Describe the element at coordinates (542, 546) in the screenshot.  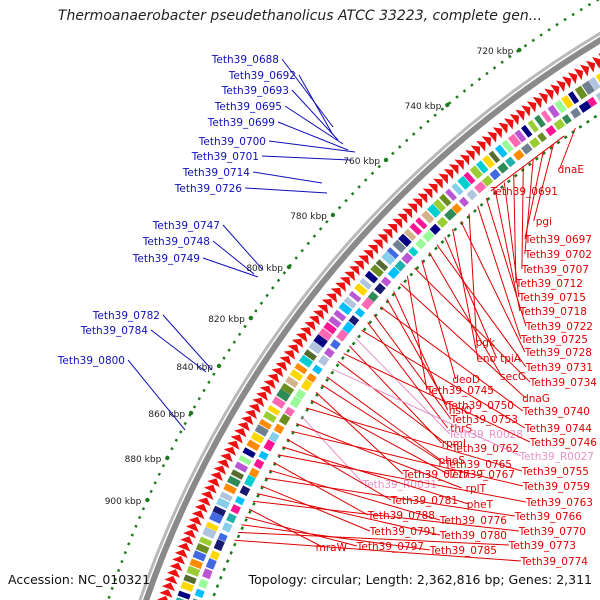
I see `reverse-gene-label: Teth39_0773` at that location.